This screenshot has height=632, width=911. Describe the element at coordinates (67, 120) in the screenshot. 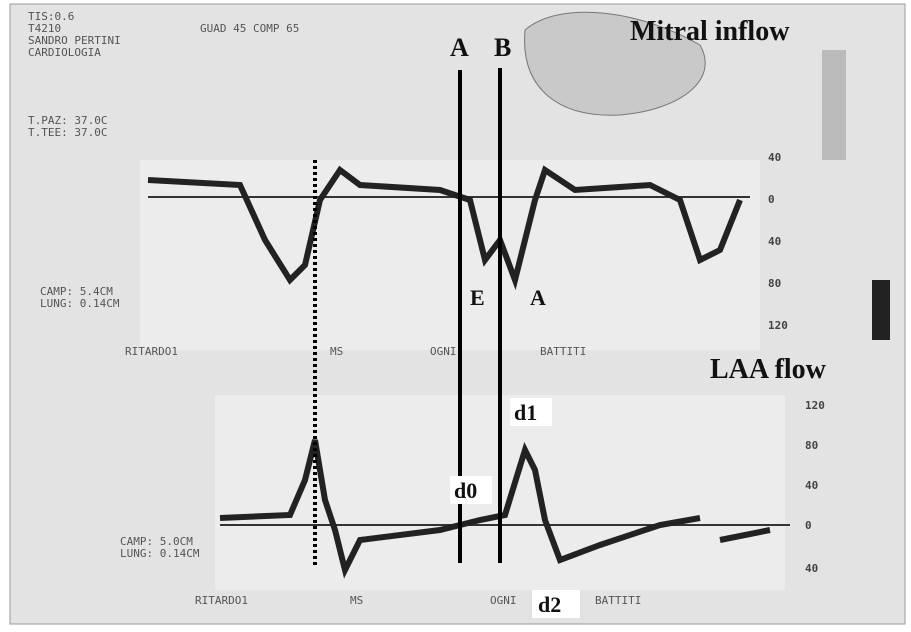

I see `screen-text: T.PAZ: 37.0C` at that location.